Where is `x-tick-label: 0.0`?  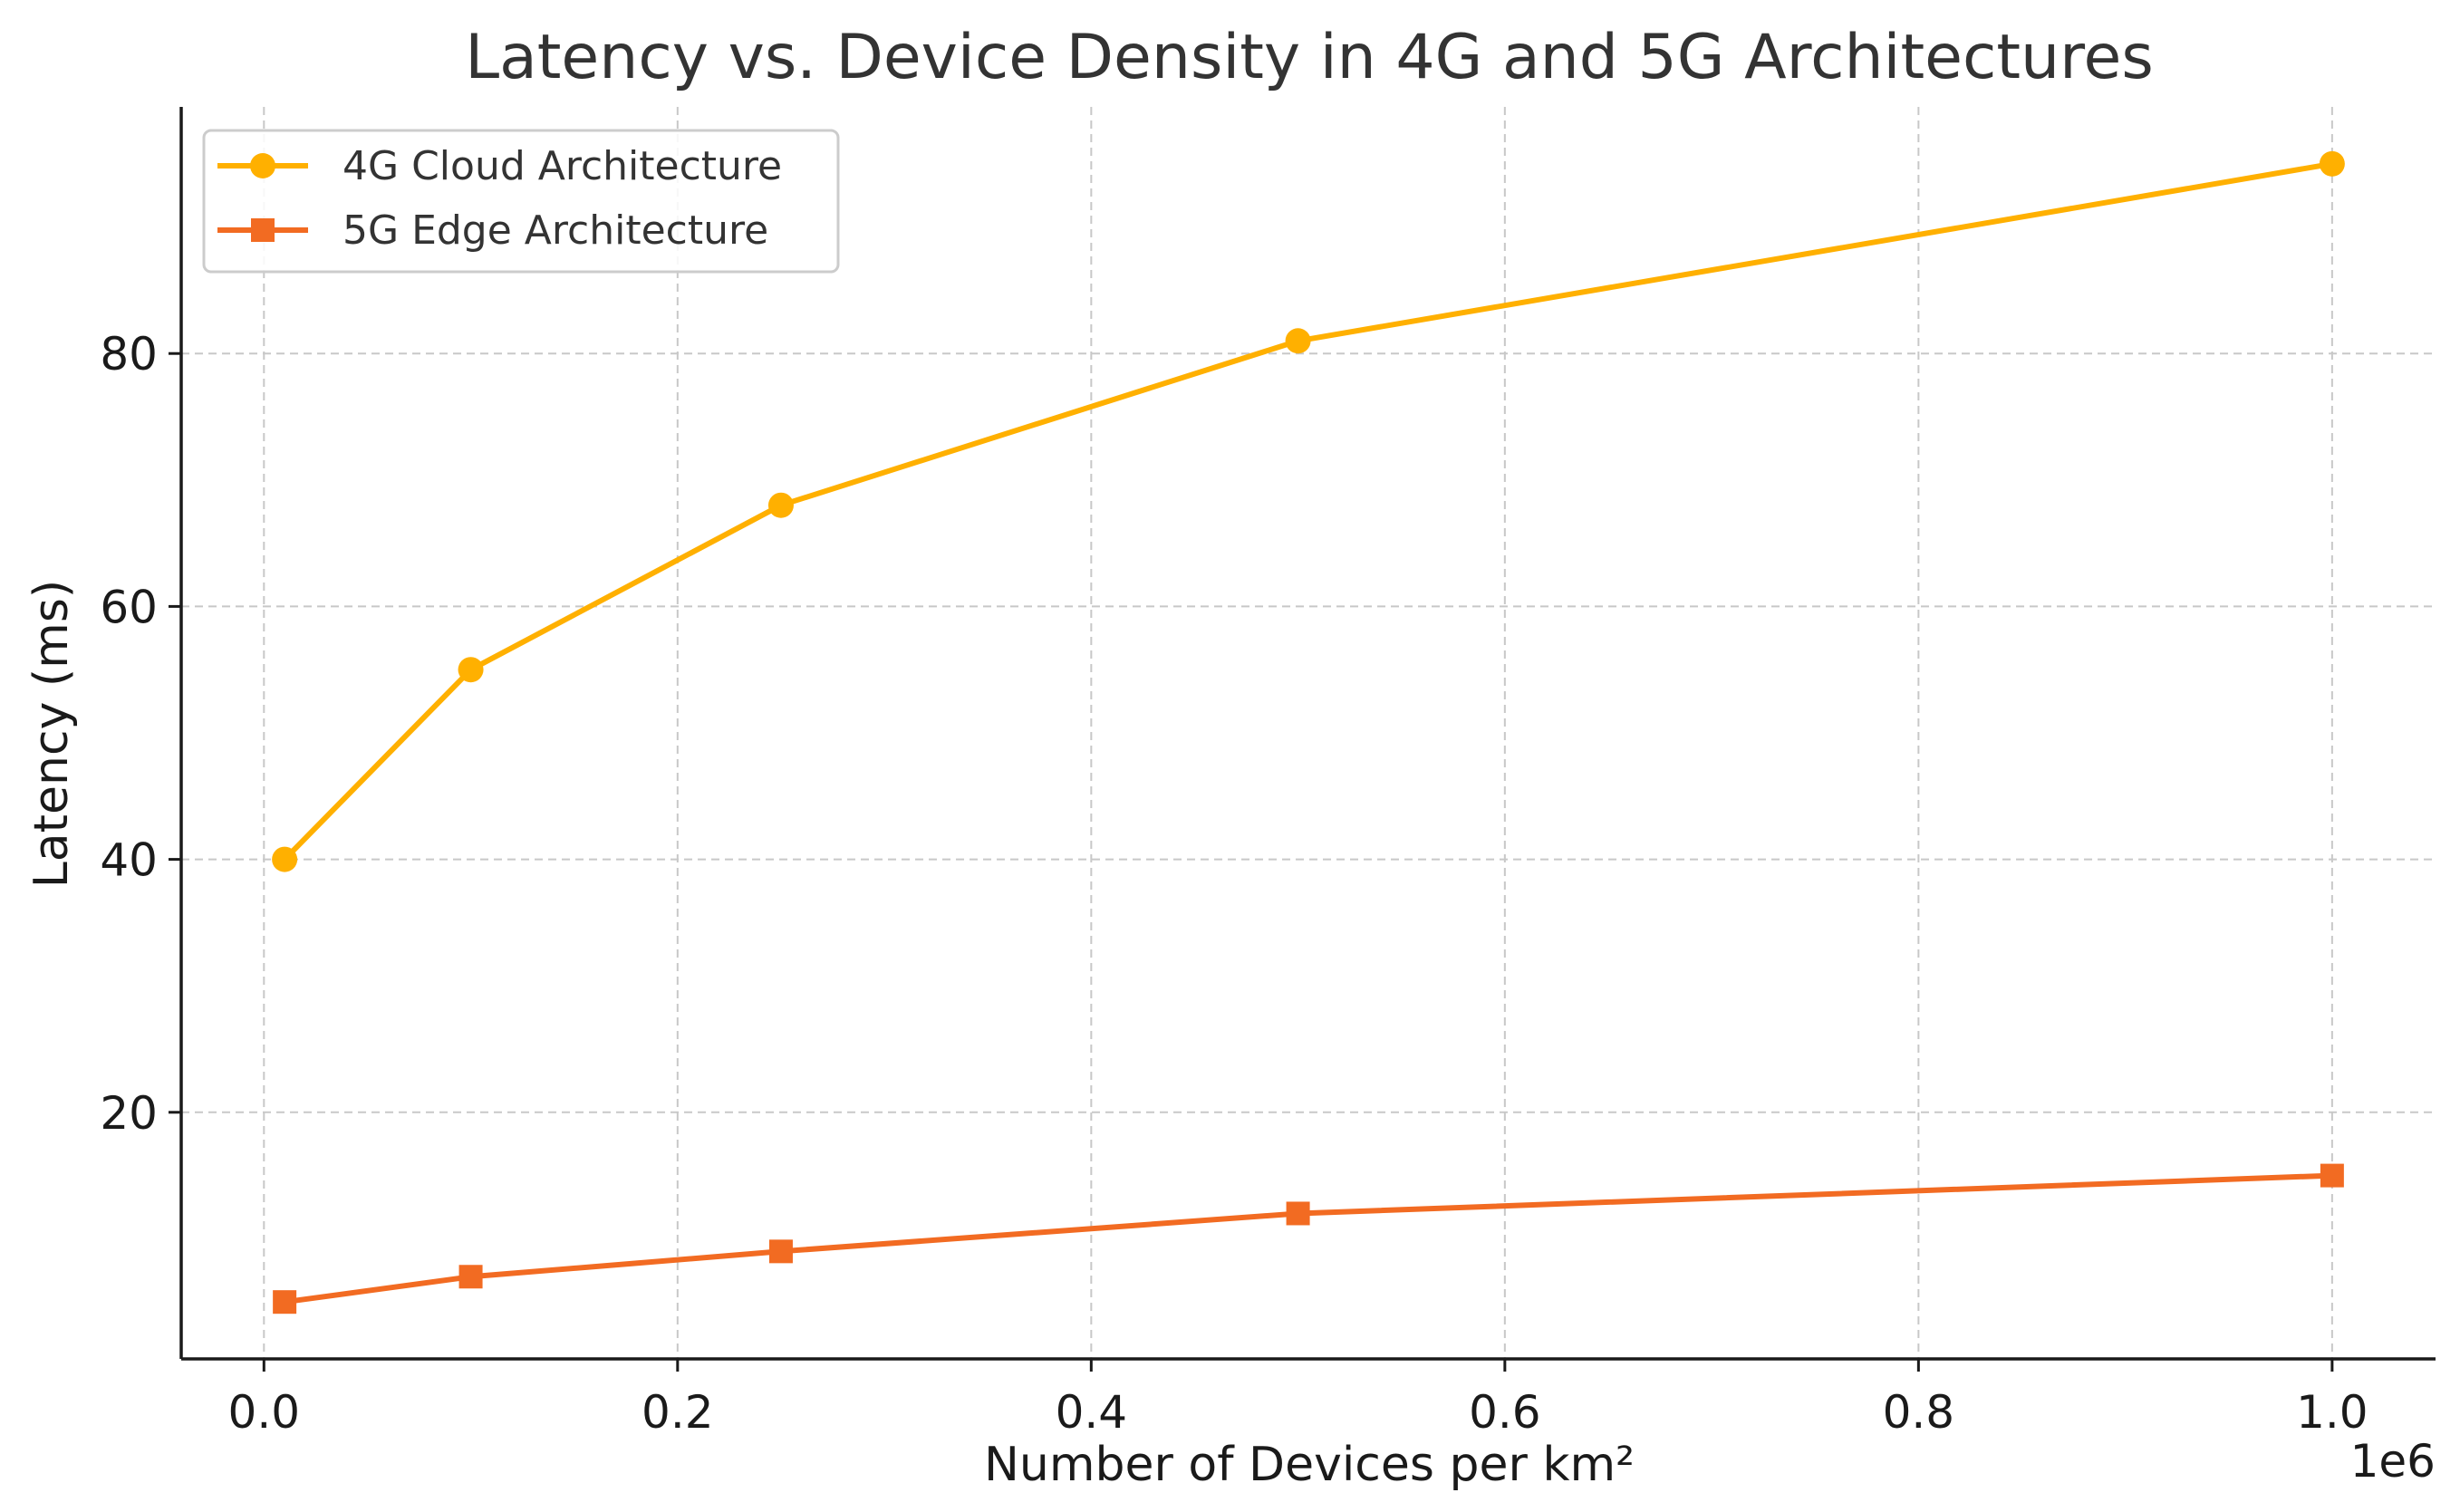
x-tick-label: 0.0 is located at coordinates (264, 1412).